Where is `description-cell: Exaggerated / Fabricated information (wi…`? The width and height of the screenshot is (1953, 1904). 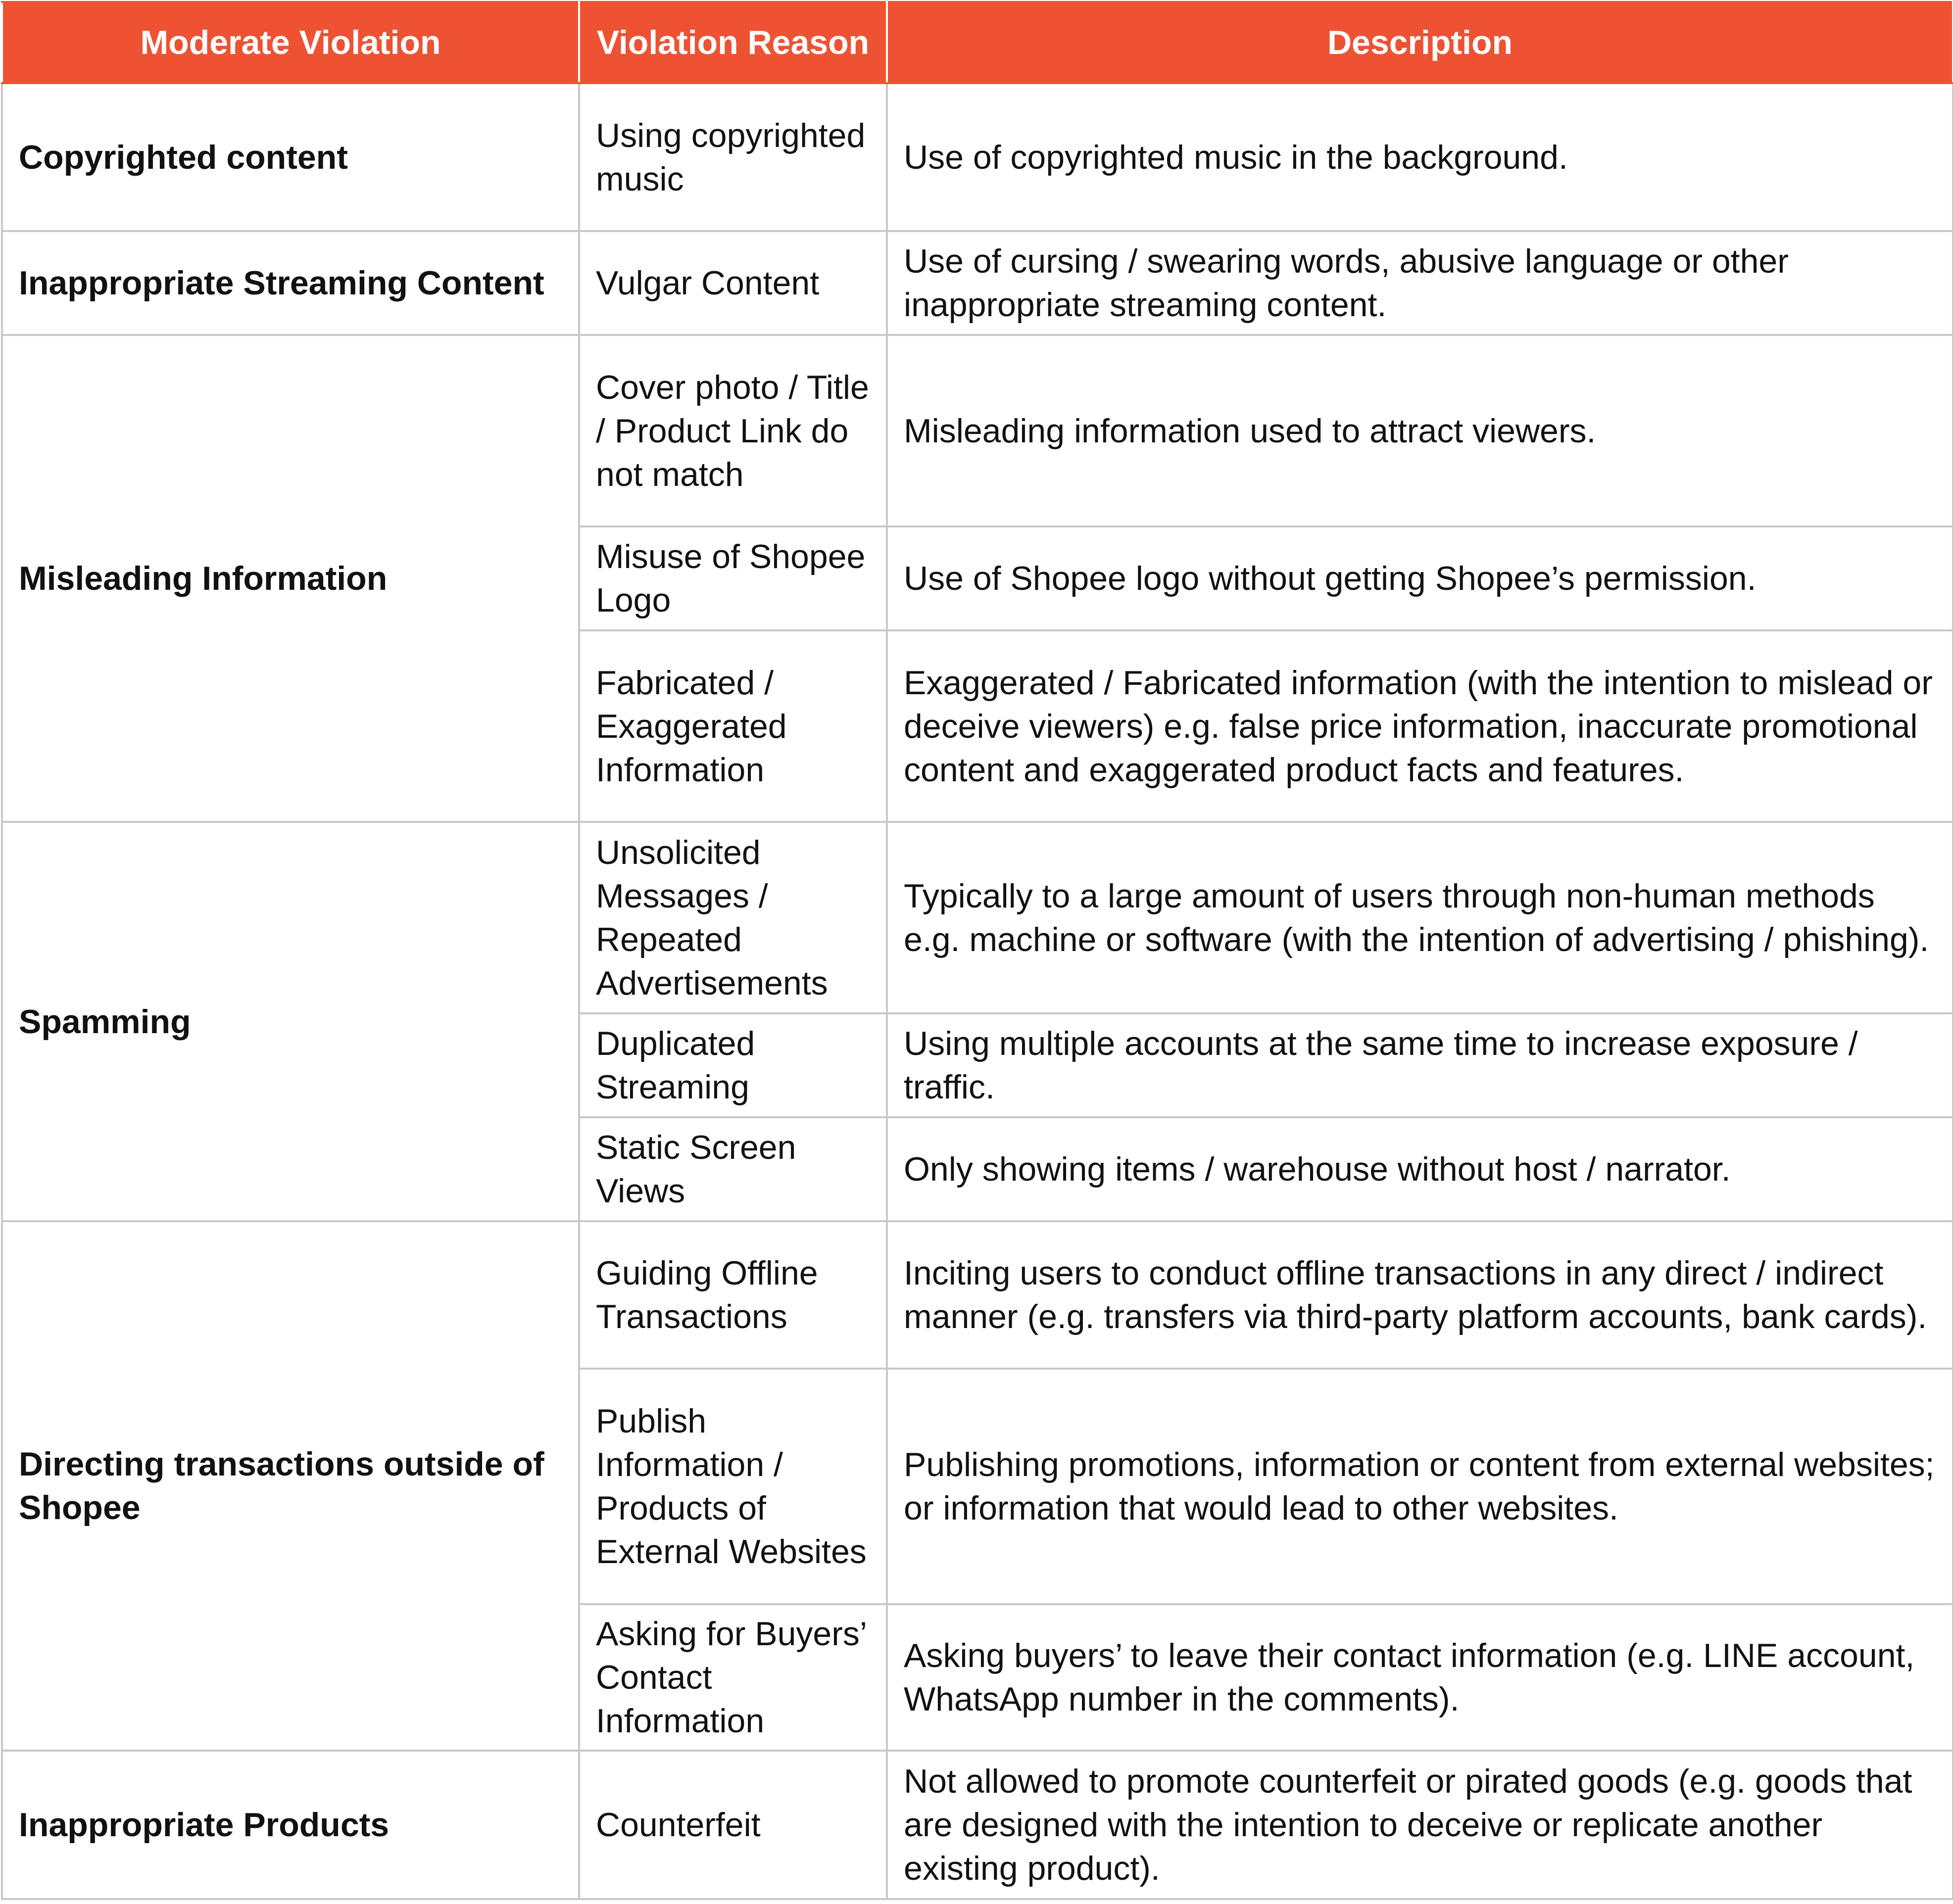 description-cell: Exaggerated / Fabricated information (wi… is located at coordinates (1419, 726).